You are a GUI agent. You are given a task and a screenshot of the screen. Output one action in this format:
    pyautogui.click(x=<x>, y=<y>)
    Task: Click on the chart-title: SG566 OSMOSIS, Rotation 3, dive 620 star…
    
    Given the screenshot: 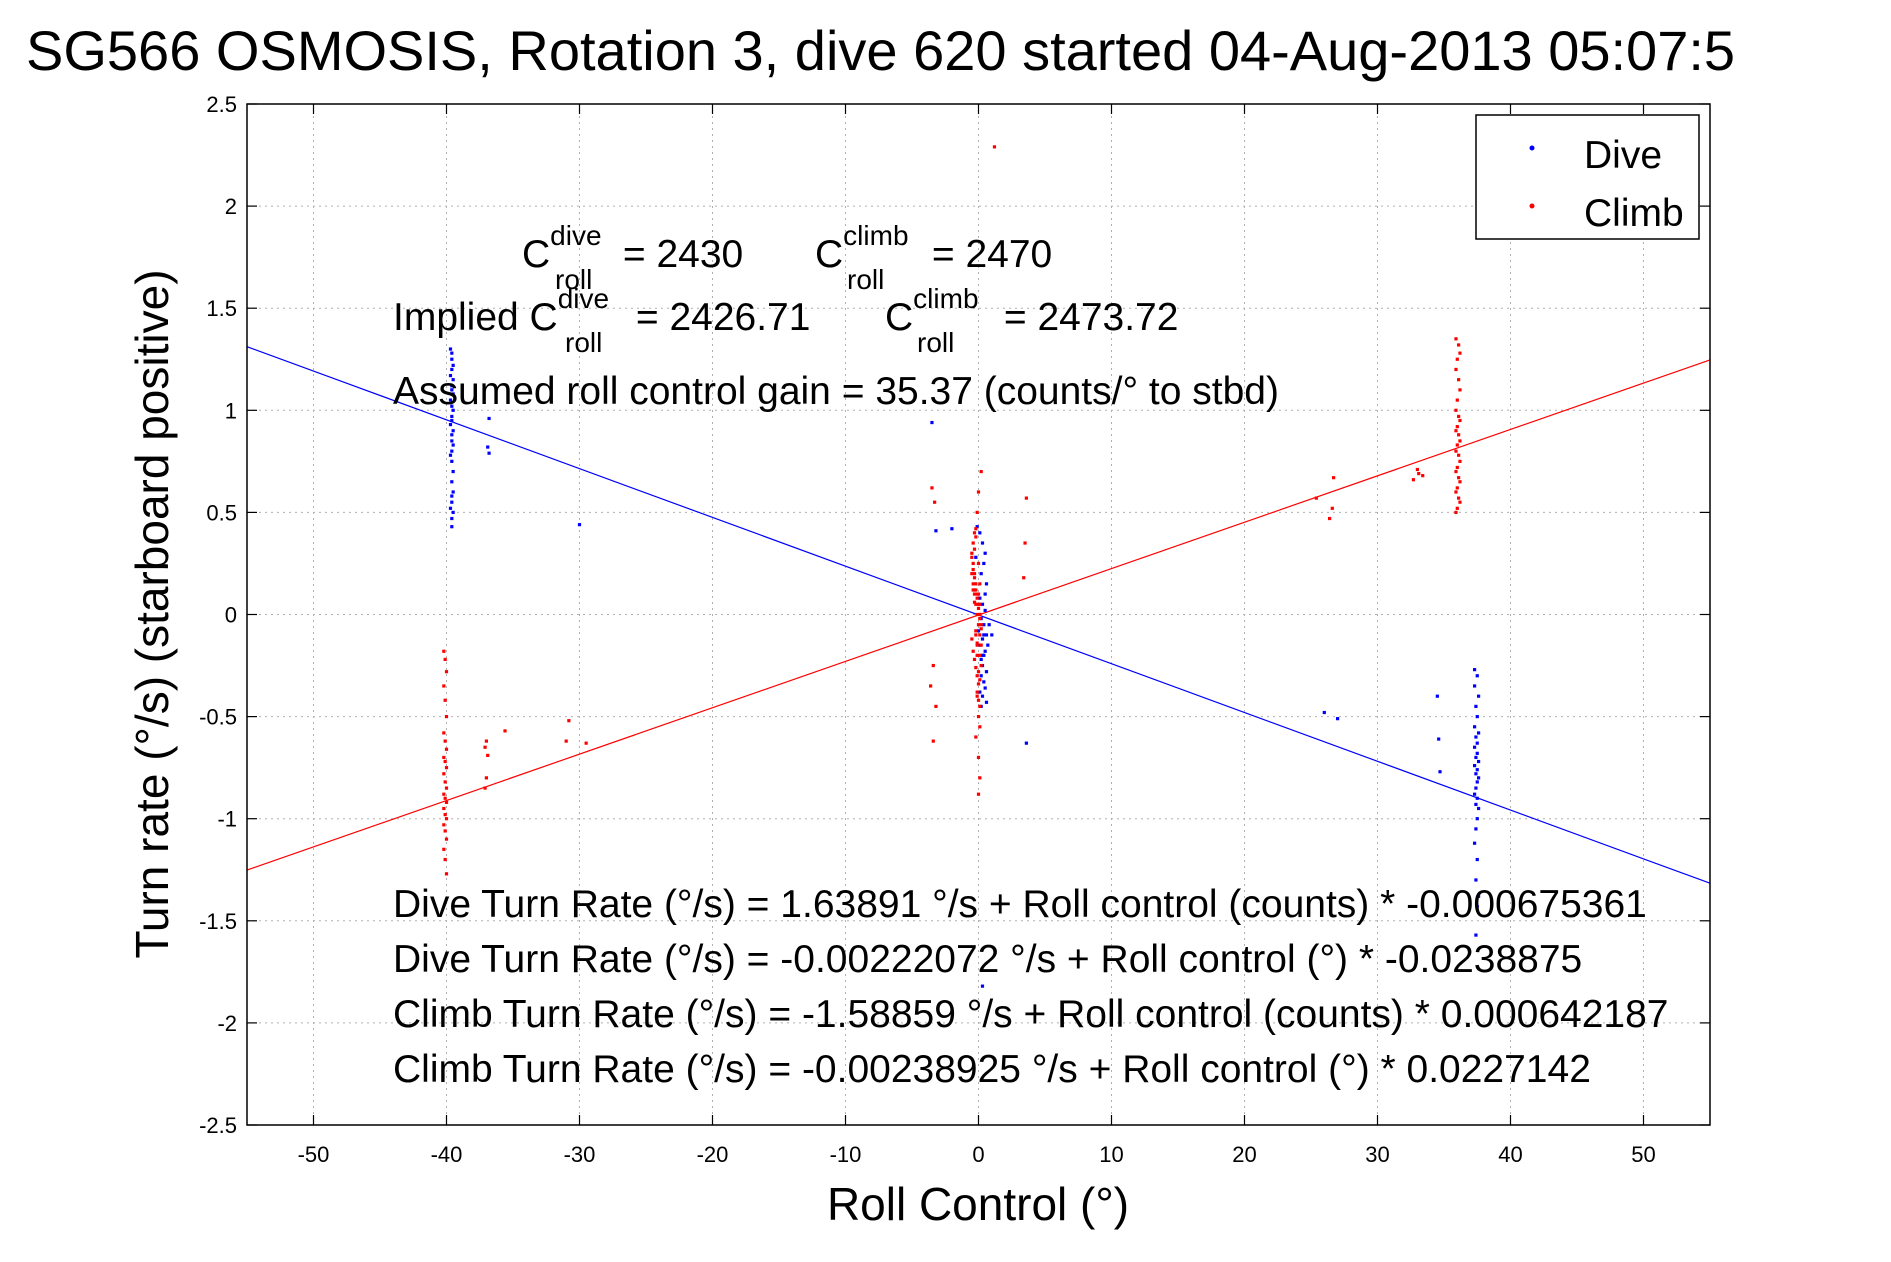 What is the action you would take?
    pyautogui.click(x=880, y=50)
    